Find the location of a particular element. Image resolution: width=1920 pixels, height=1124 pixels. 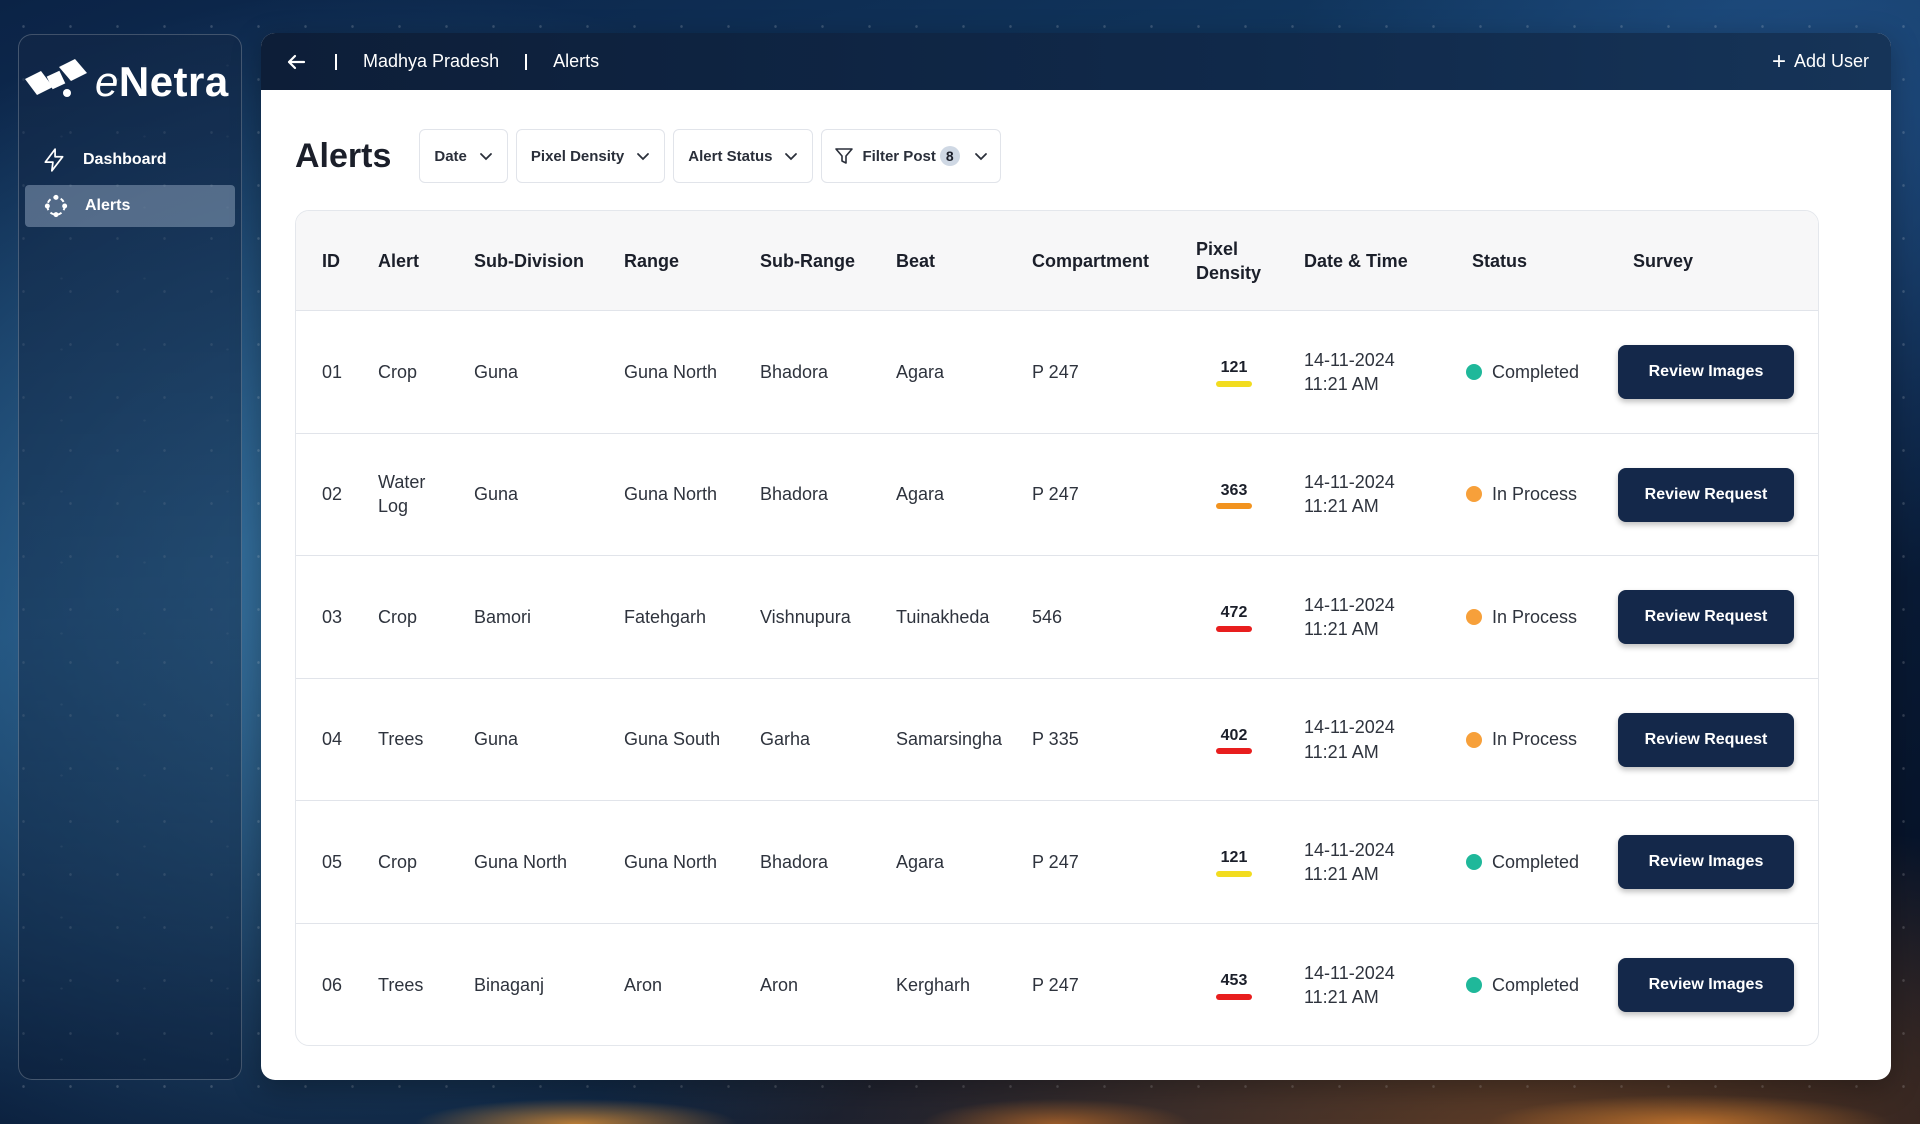

pixel-density-value: 453 is located at coordinates (1234, 981).